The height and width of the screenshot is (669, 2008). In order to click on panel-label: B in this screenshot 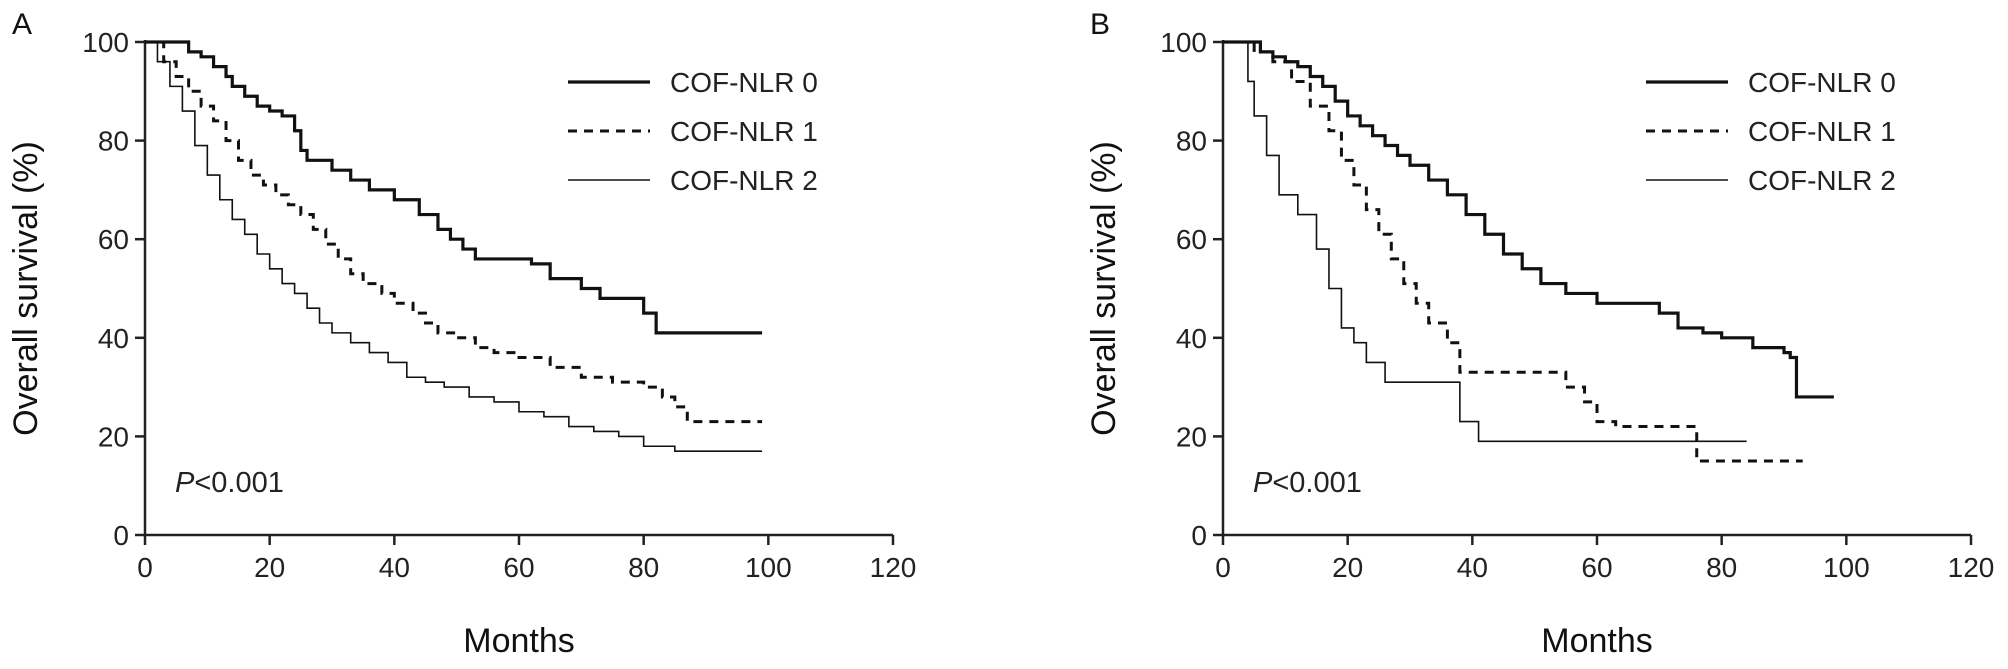, I will do `click(1100, 24)`.